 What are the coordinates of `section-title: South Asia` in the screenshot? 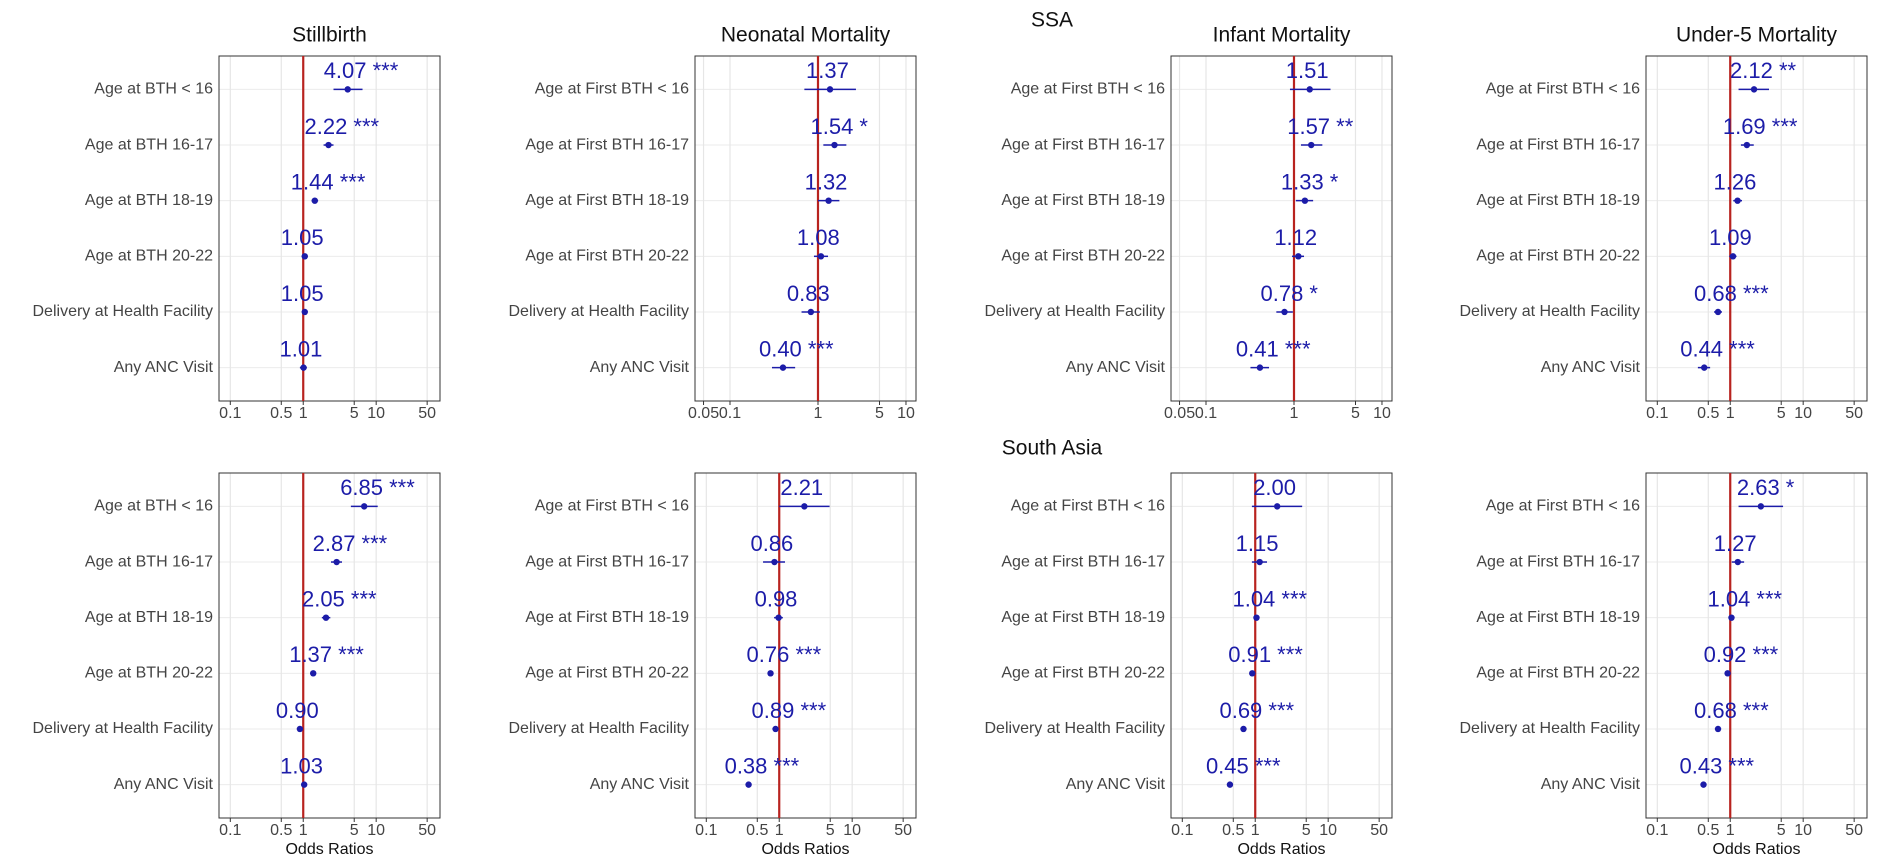 It's located at (1052, 448).